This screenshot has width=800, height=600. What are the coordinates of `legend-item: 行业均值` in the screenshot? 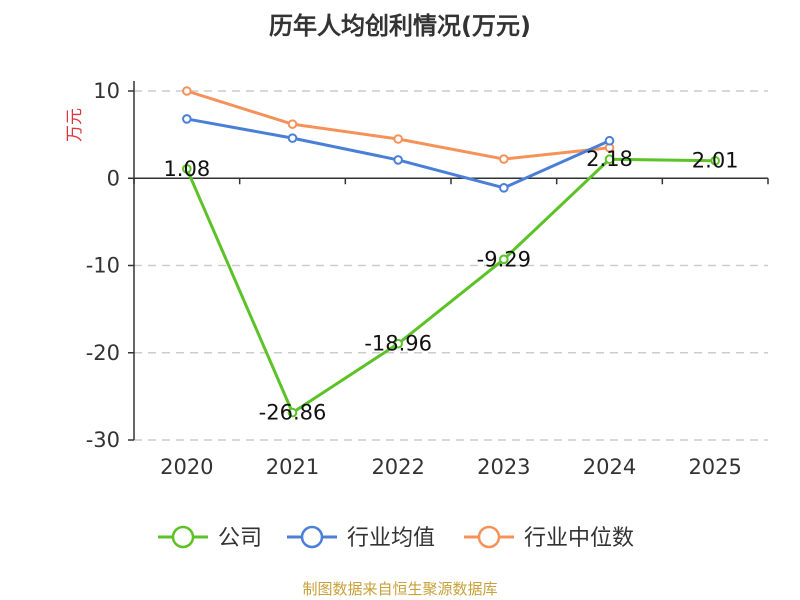 It's located at (361, 538).